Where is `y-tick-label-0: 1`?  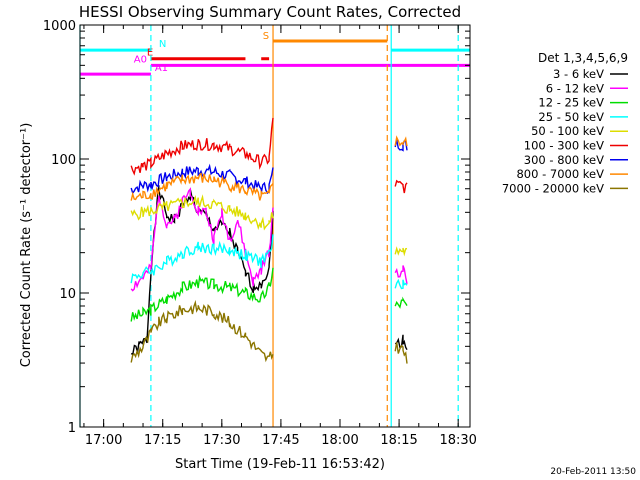
y-tick-label-0: 1 is located at coordinates (72, 428).